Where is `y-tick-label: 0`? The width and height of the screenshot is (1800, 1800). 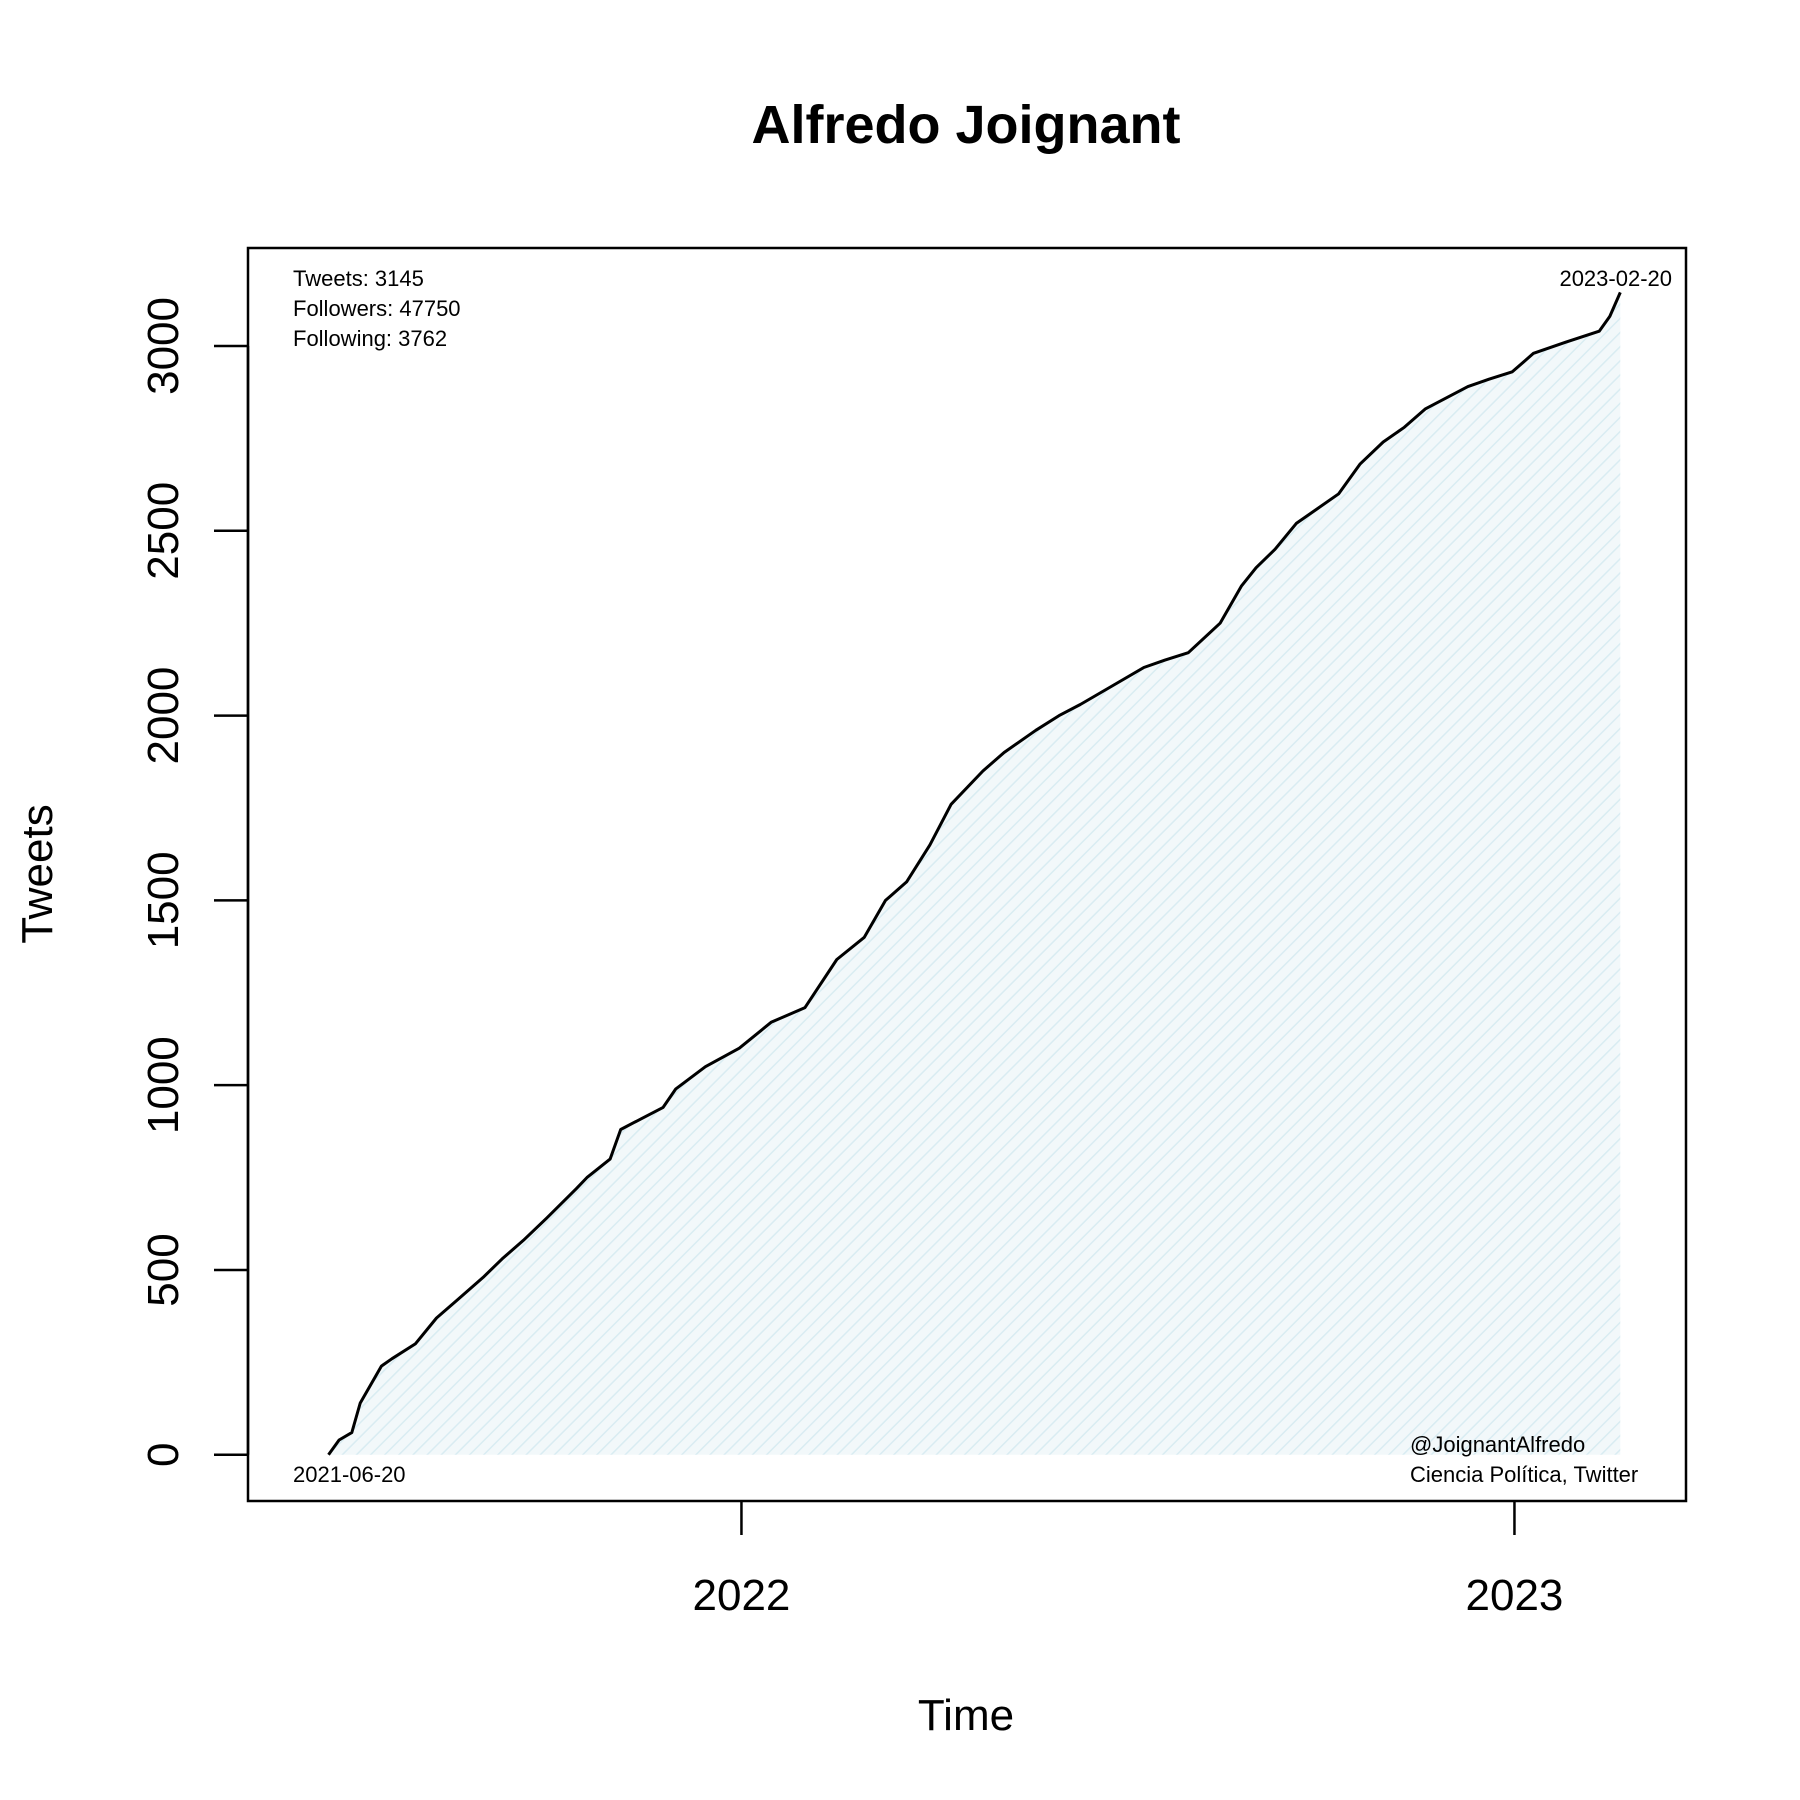 y-tick-label: 0 is located at coordinates (163, 1455).